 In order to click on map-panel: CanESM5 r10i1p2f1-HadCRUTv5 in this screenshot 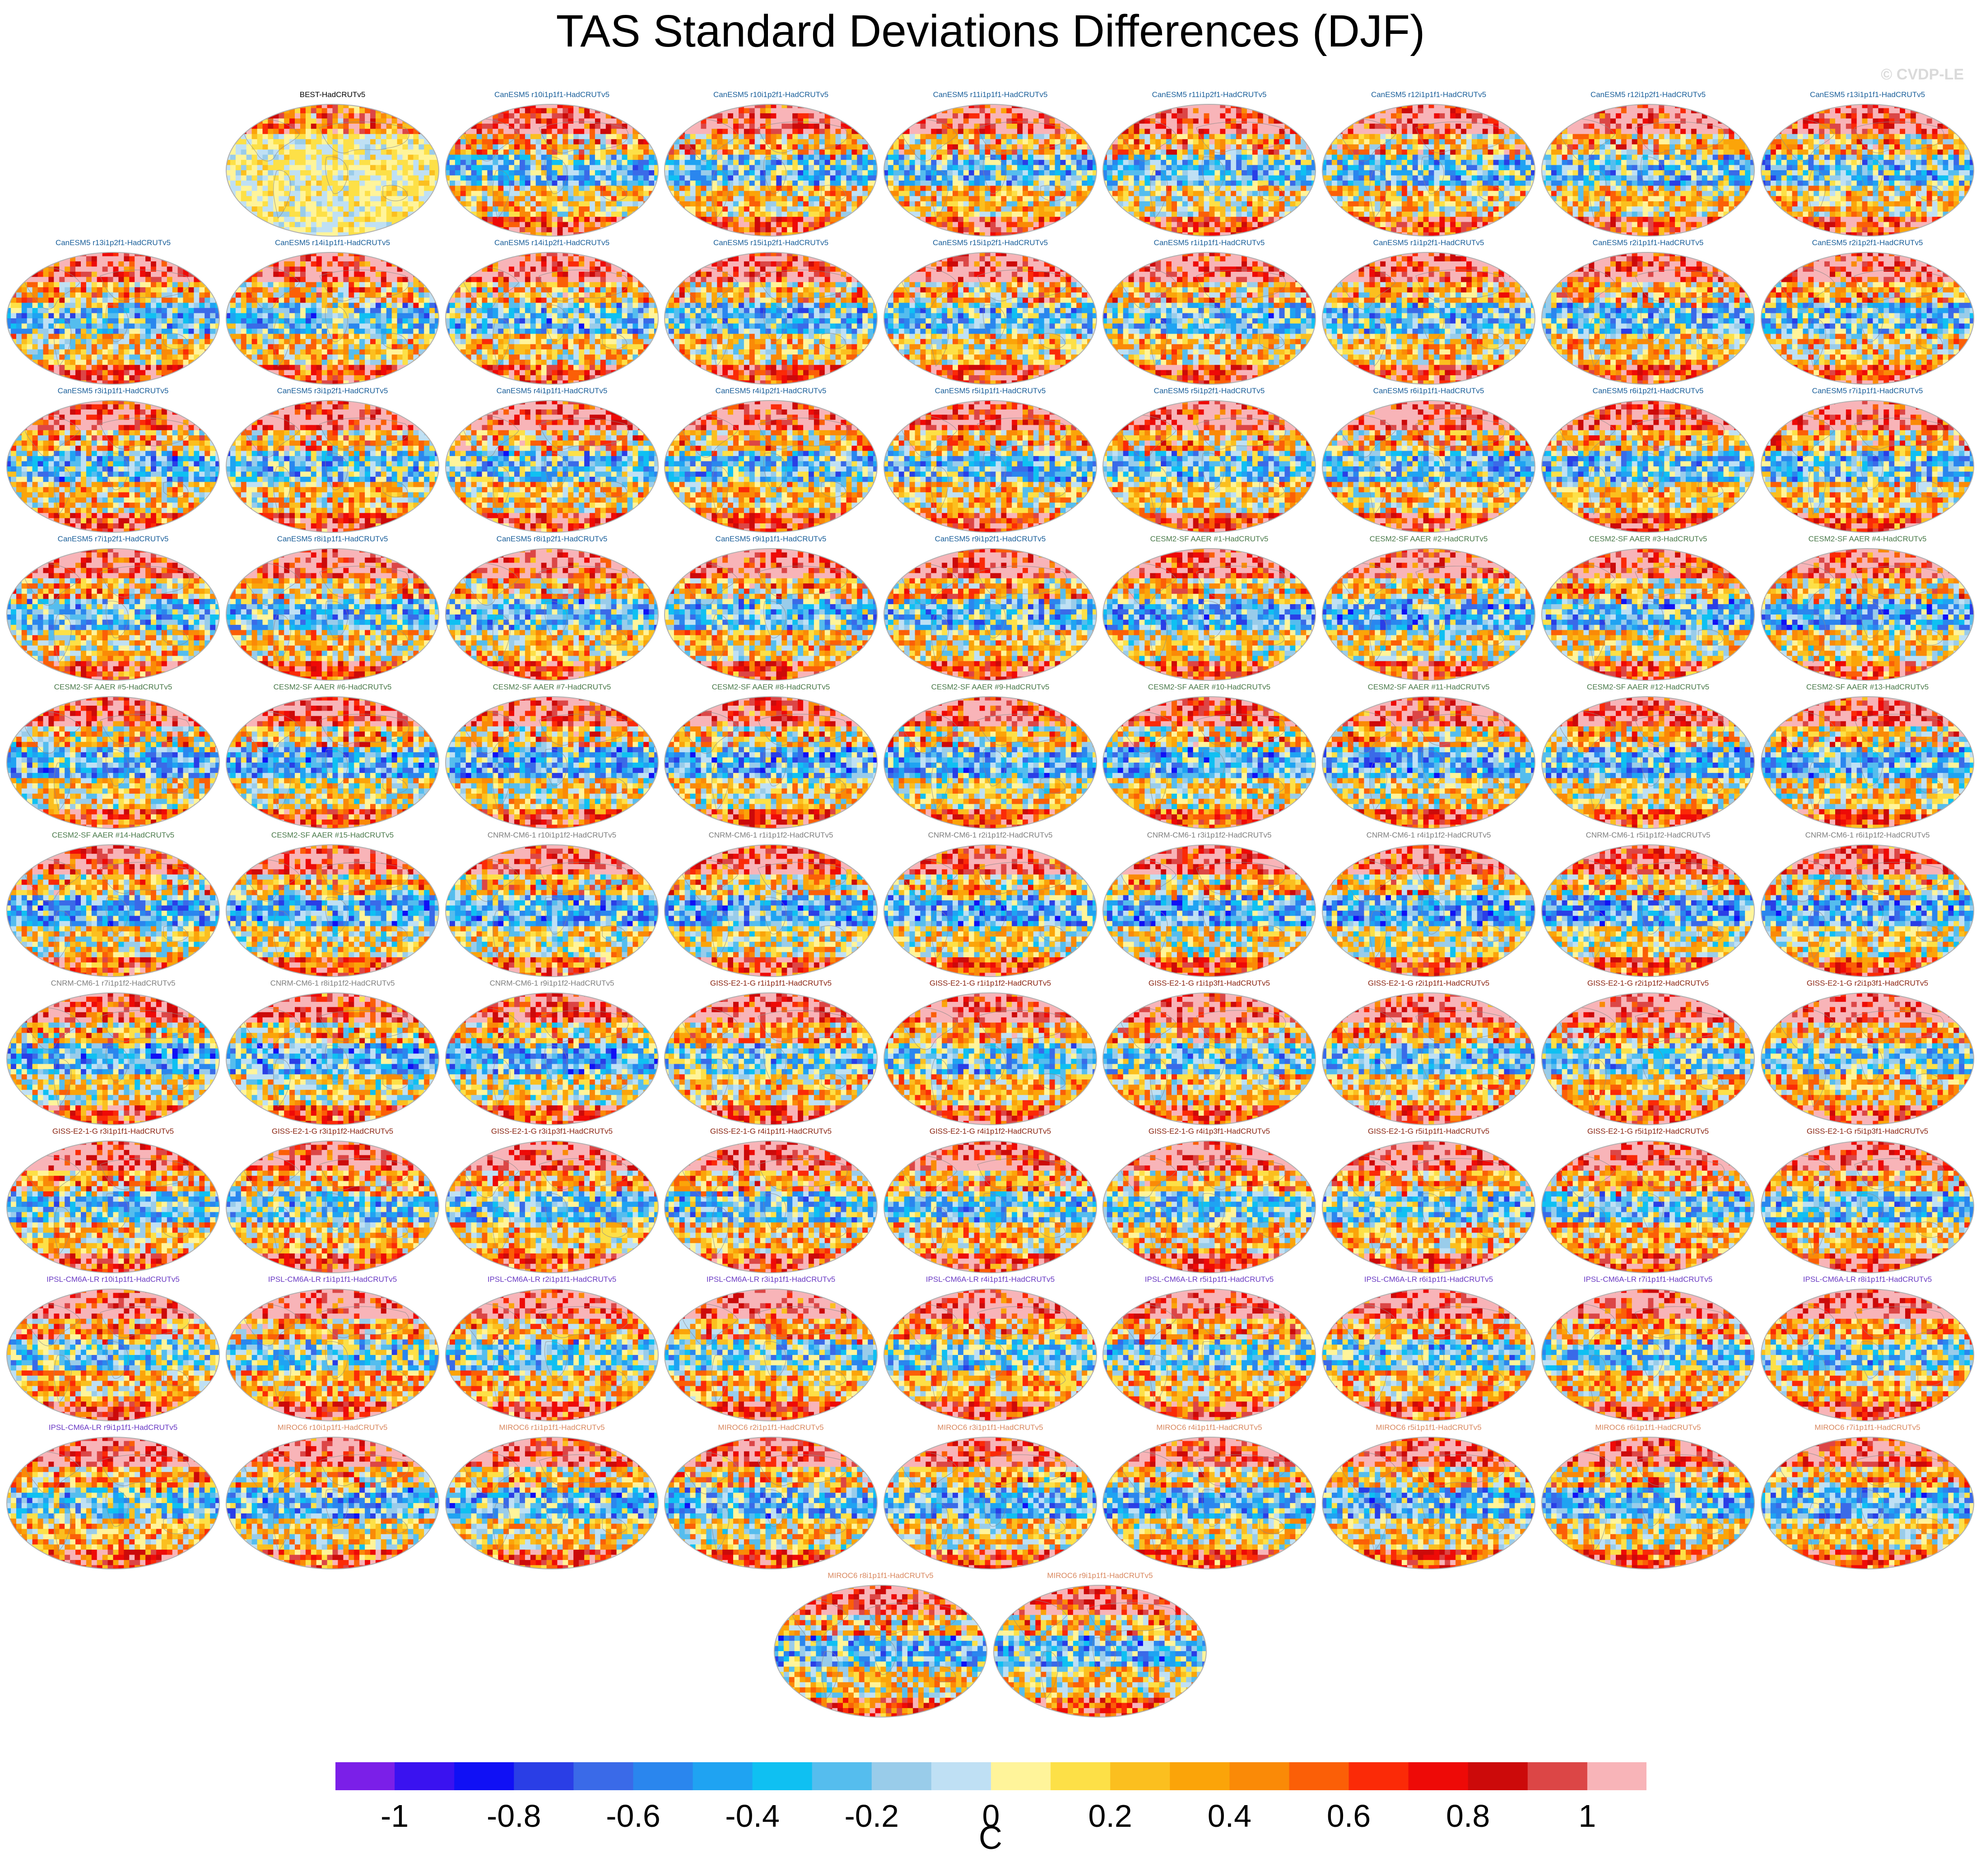, I will do `click(771, 164)`.